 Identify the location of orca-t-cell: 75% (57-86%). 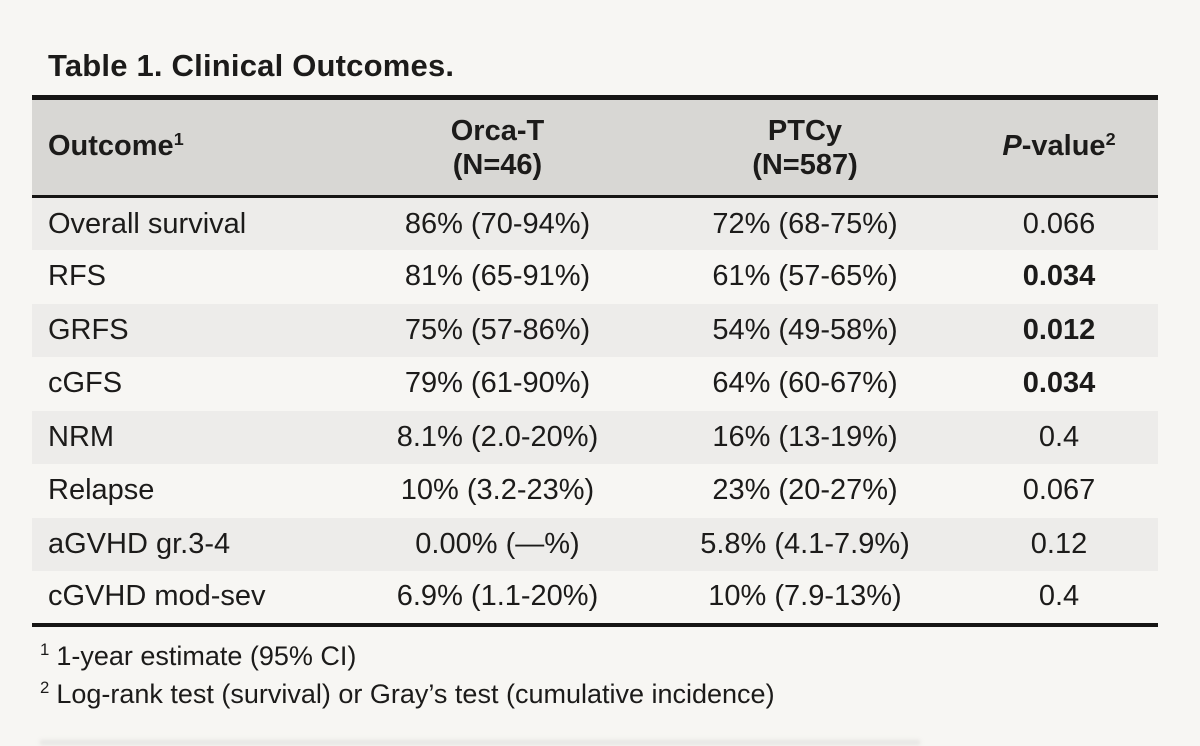
(497, 330).